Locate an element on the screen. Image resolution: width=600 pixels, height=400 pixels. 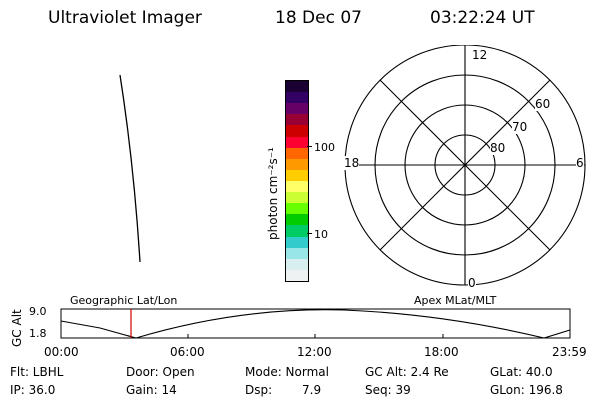
timeline-tick-0600: 06:00 is located at coordinates (187, 352).